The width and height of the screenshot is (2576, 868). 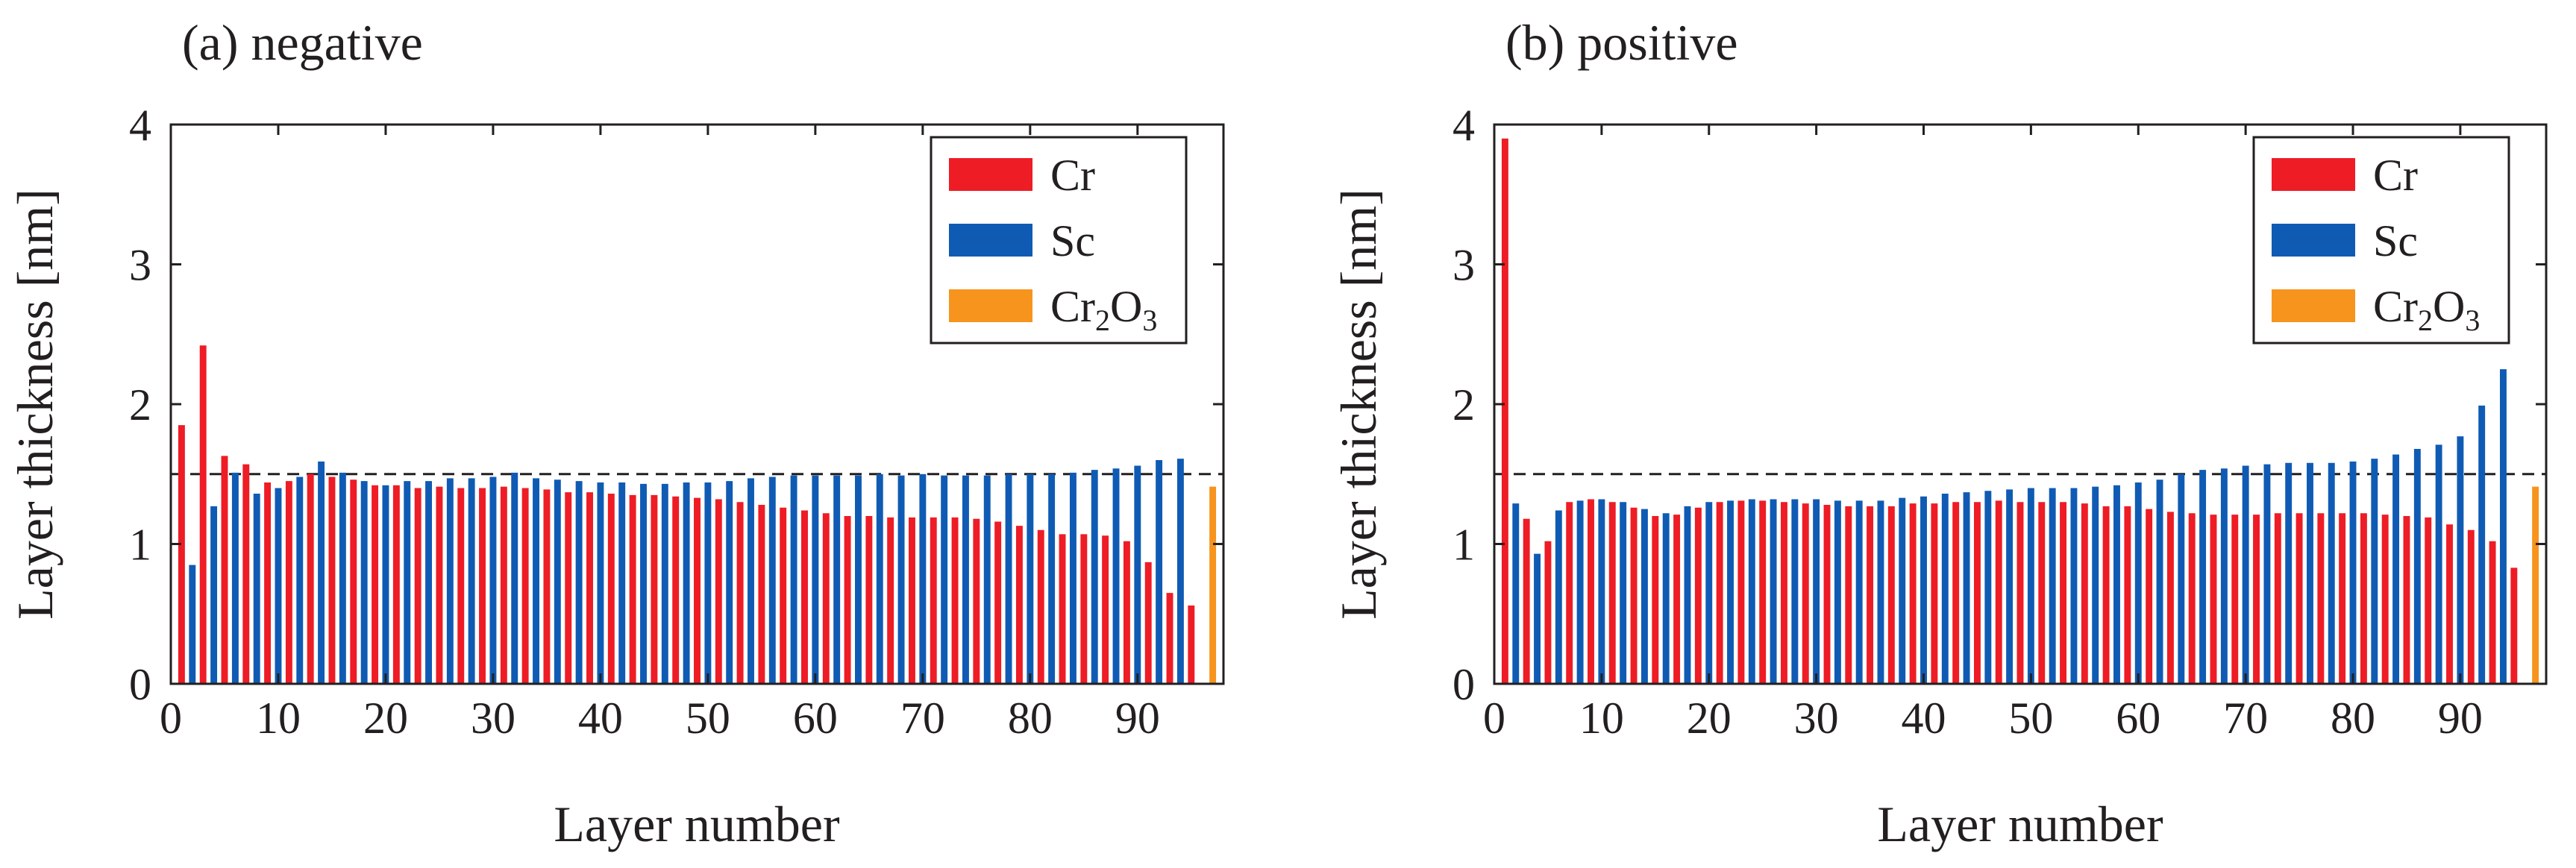 What do you see at coordinates (697, 824) in the screenshot?
I see `x-axis-label: Layer number` at bounding box center [697, 824].